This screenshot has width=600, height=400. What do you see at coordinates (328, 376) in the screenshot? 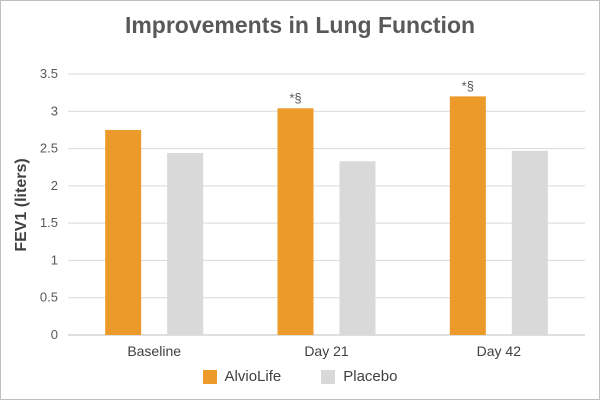
I see `legend-swatch-placebo` at bounding box center [328, 376].